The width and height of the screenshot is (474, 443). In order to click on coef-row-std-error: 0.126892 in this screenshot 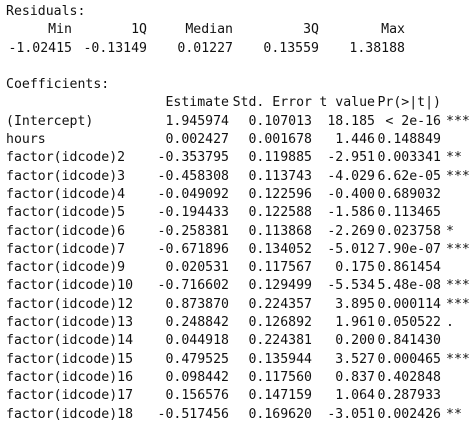, I will do `click(280, 323)`.